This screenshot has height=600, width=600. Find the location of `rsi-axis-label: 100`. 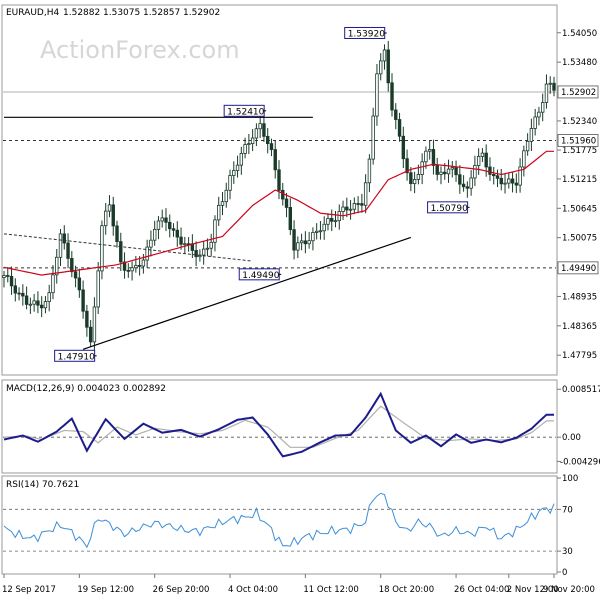

rsi-axis-label: 100 is located at coordinates (570, 479).